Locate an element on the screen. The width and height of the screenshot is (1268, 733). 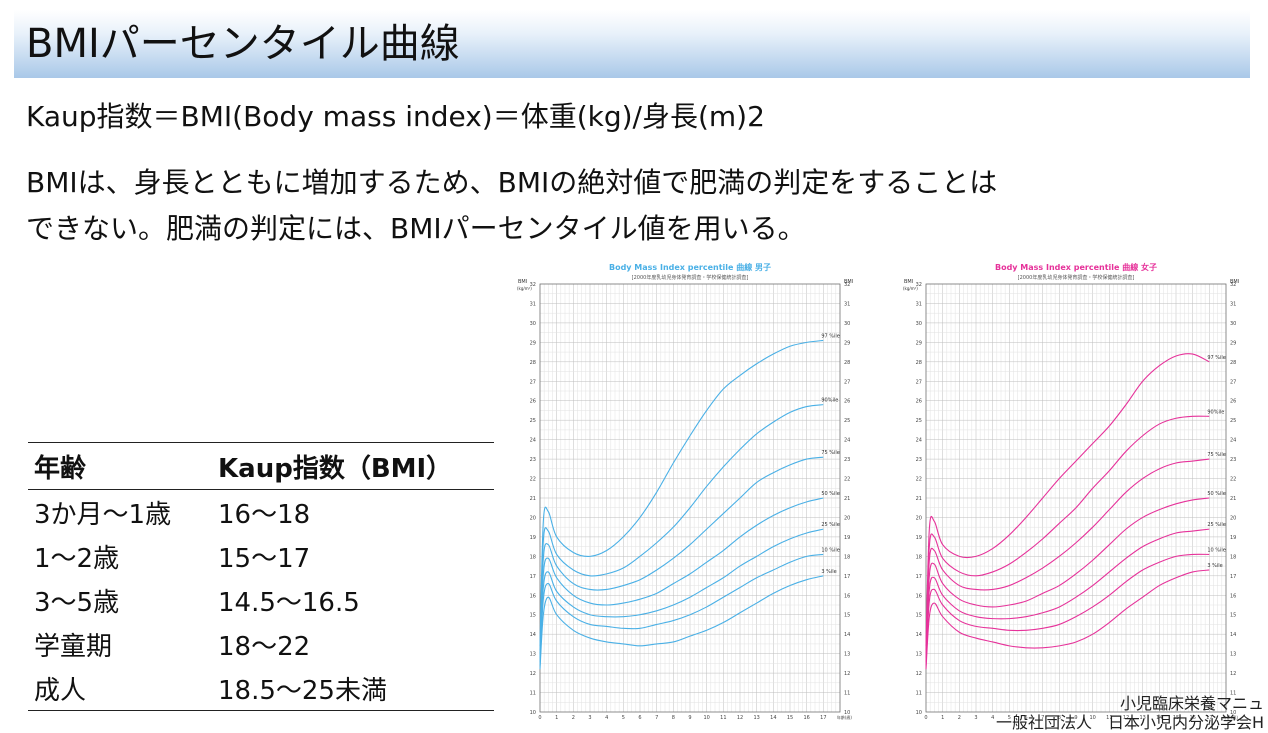
series-label: 3 %ile is located at coordinates (828, 572).